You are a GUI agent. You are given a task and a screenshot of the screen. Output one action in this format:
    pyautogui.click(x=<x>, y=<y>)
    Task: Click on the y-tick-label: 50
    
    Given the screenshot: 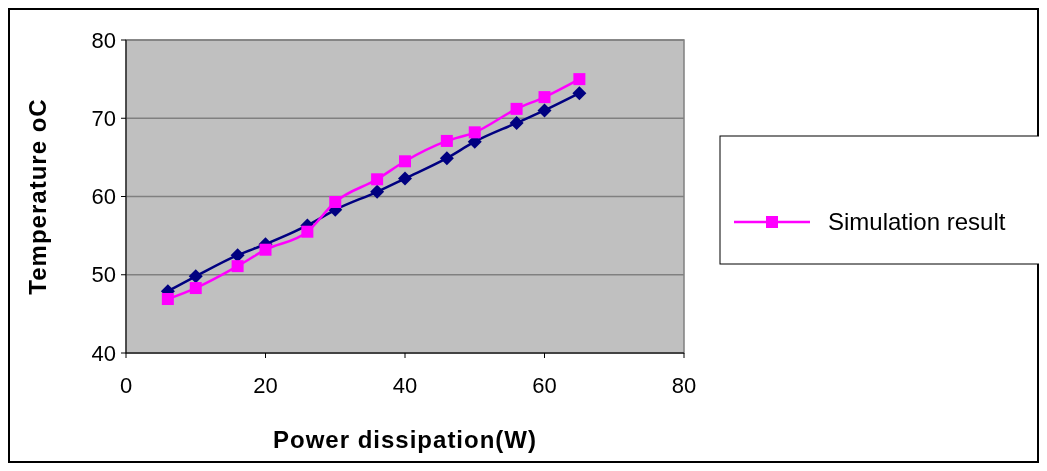 What is the action you would take?
    pyautogui.click(x=103, y=275)
    